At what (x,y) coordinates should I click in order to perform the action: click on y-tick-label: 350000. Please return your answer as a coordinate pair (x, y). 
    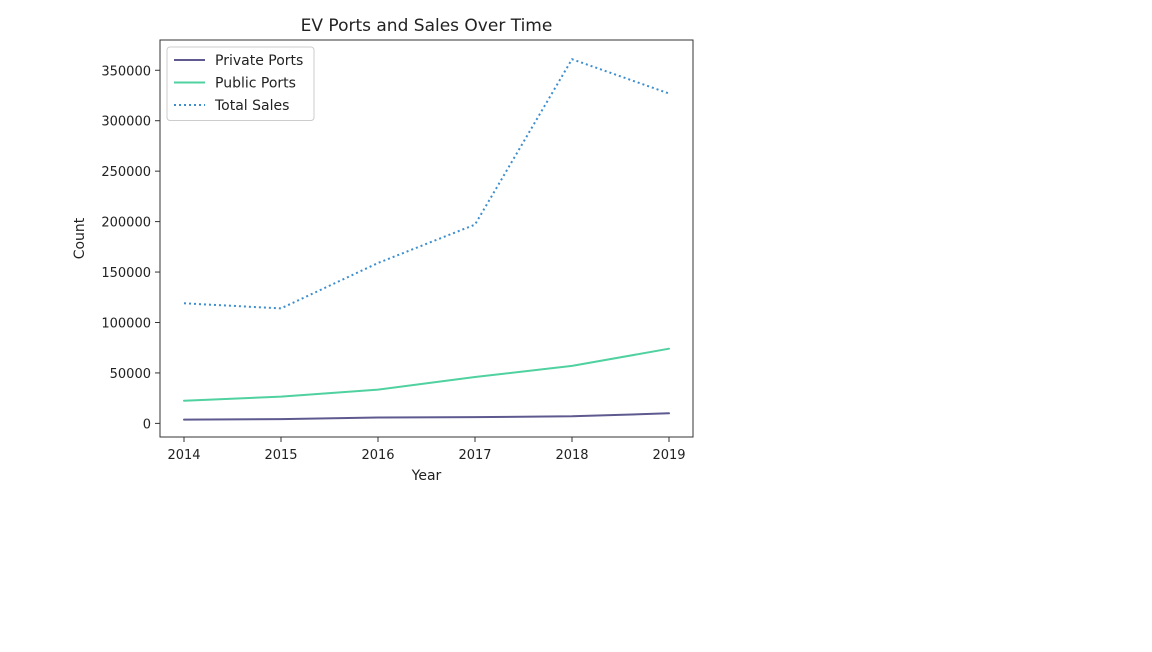
    Looking at the image, I should click on (126, 71).